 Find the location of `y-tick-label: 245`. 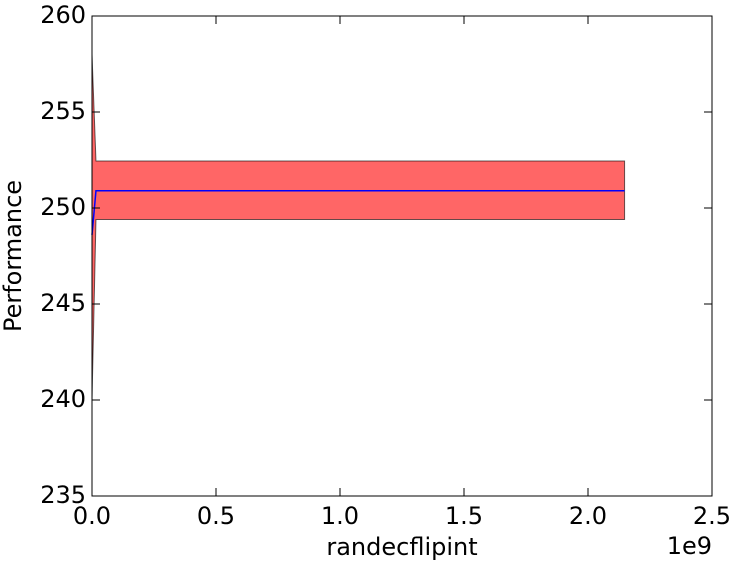

y-tick-label: 245 is located at coordinates (63, 303).